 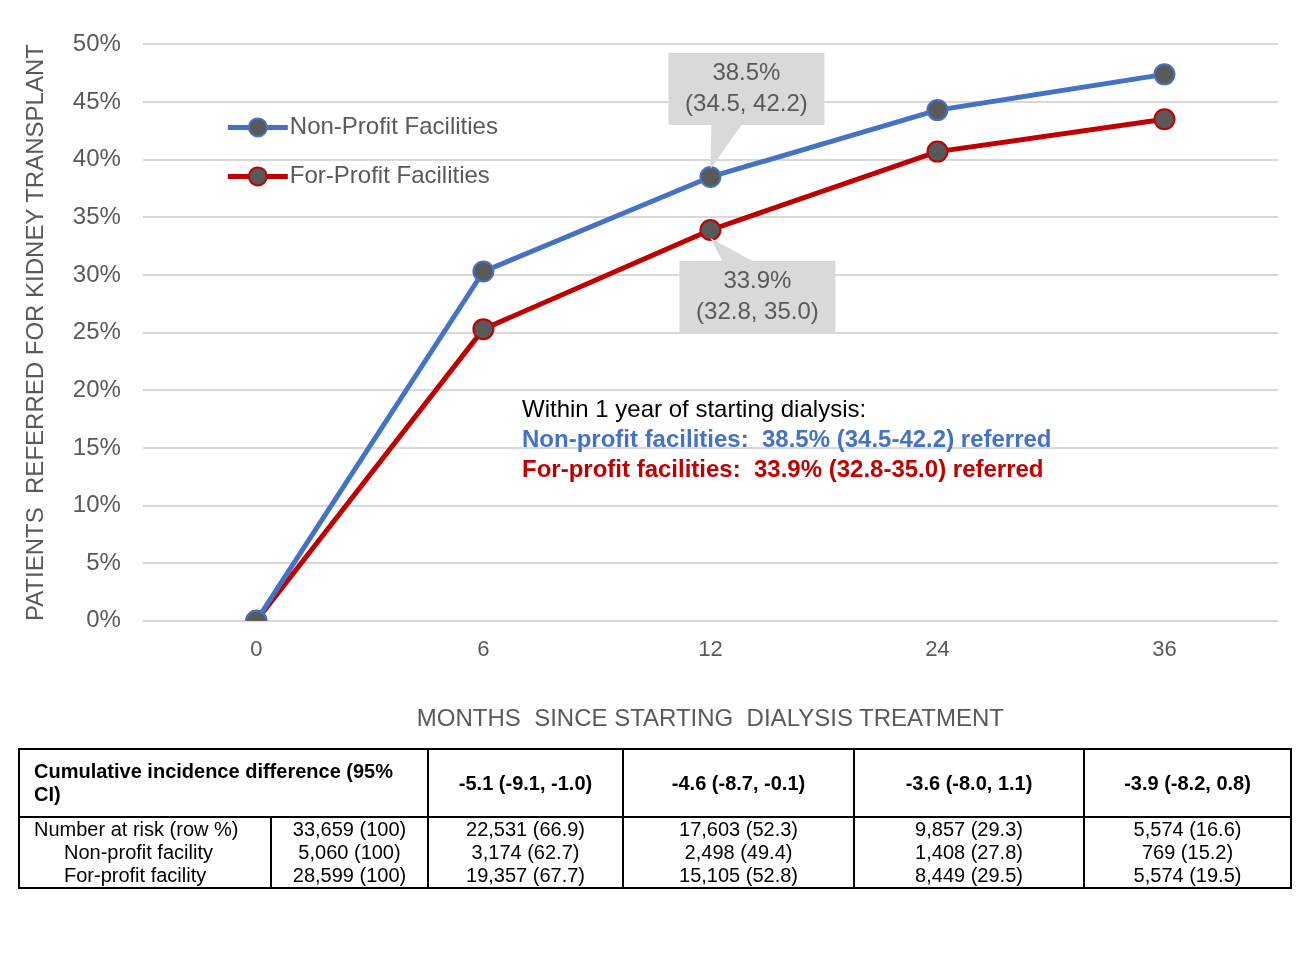 What do you see at coordinates (389, 175) in the screenshot?
I see `legend-label: For-Profit Facilities` at bounding box center [389, 175].